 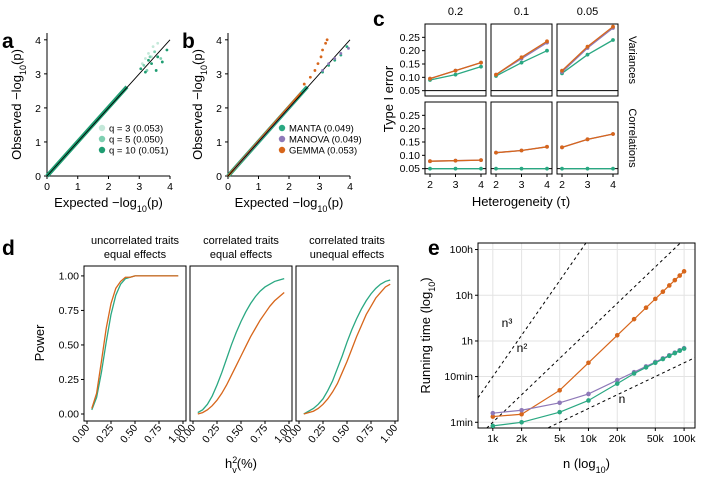 I want to click on a-y-tick-label: 2, so click(x=38, y=109).